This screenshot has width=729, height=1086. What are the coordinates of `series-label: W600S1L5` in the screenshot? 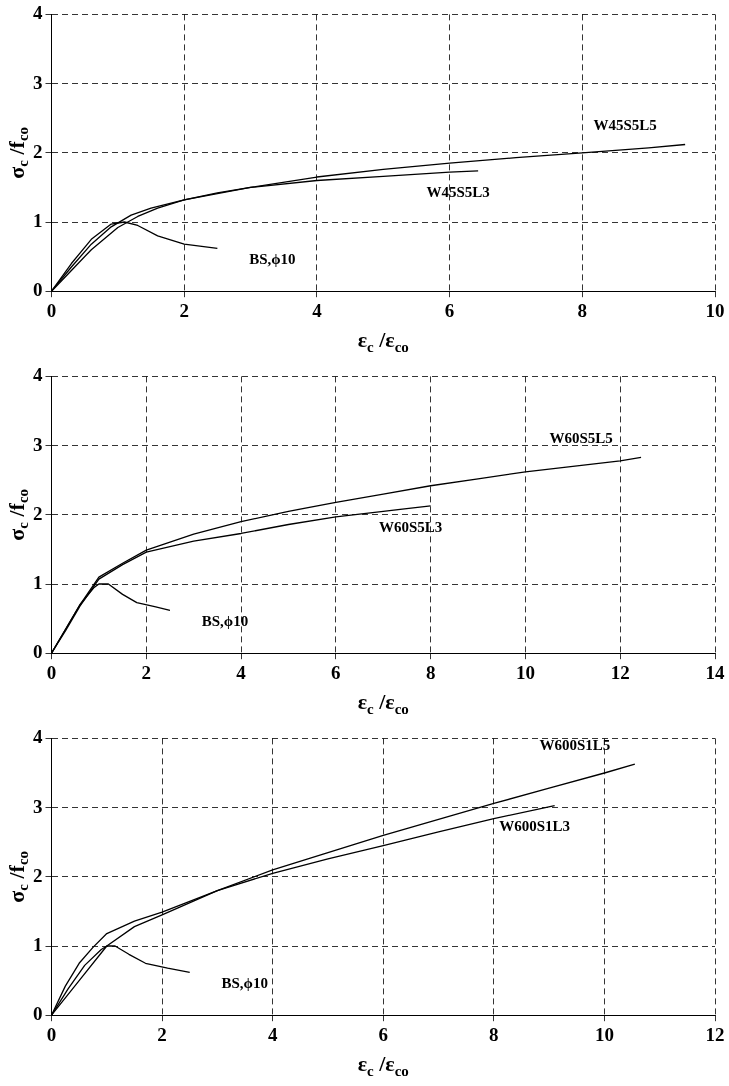 It's located at (575, 744).